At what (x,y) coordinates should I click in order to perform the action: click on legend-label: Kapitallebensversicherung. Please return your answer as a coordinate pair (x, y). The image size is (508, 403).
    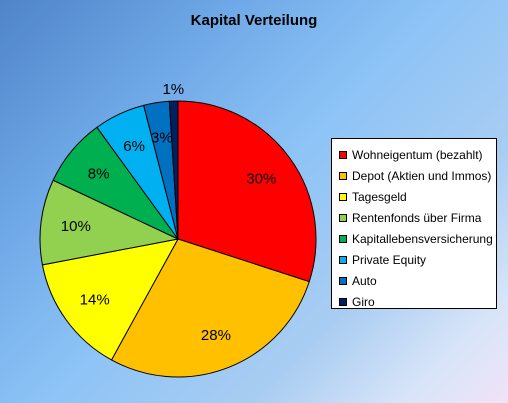
    Looking at the image, I should click on (422, 238).